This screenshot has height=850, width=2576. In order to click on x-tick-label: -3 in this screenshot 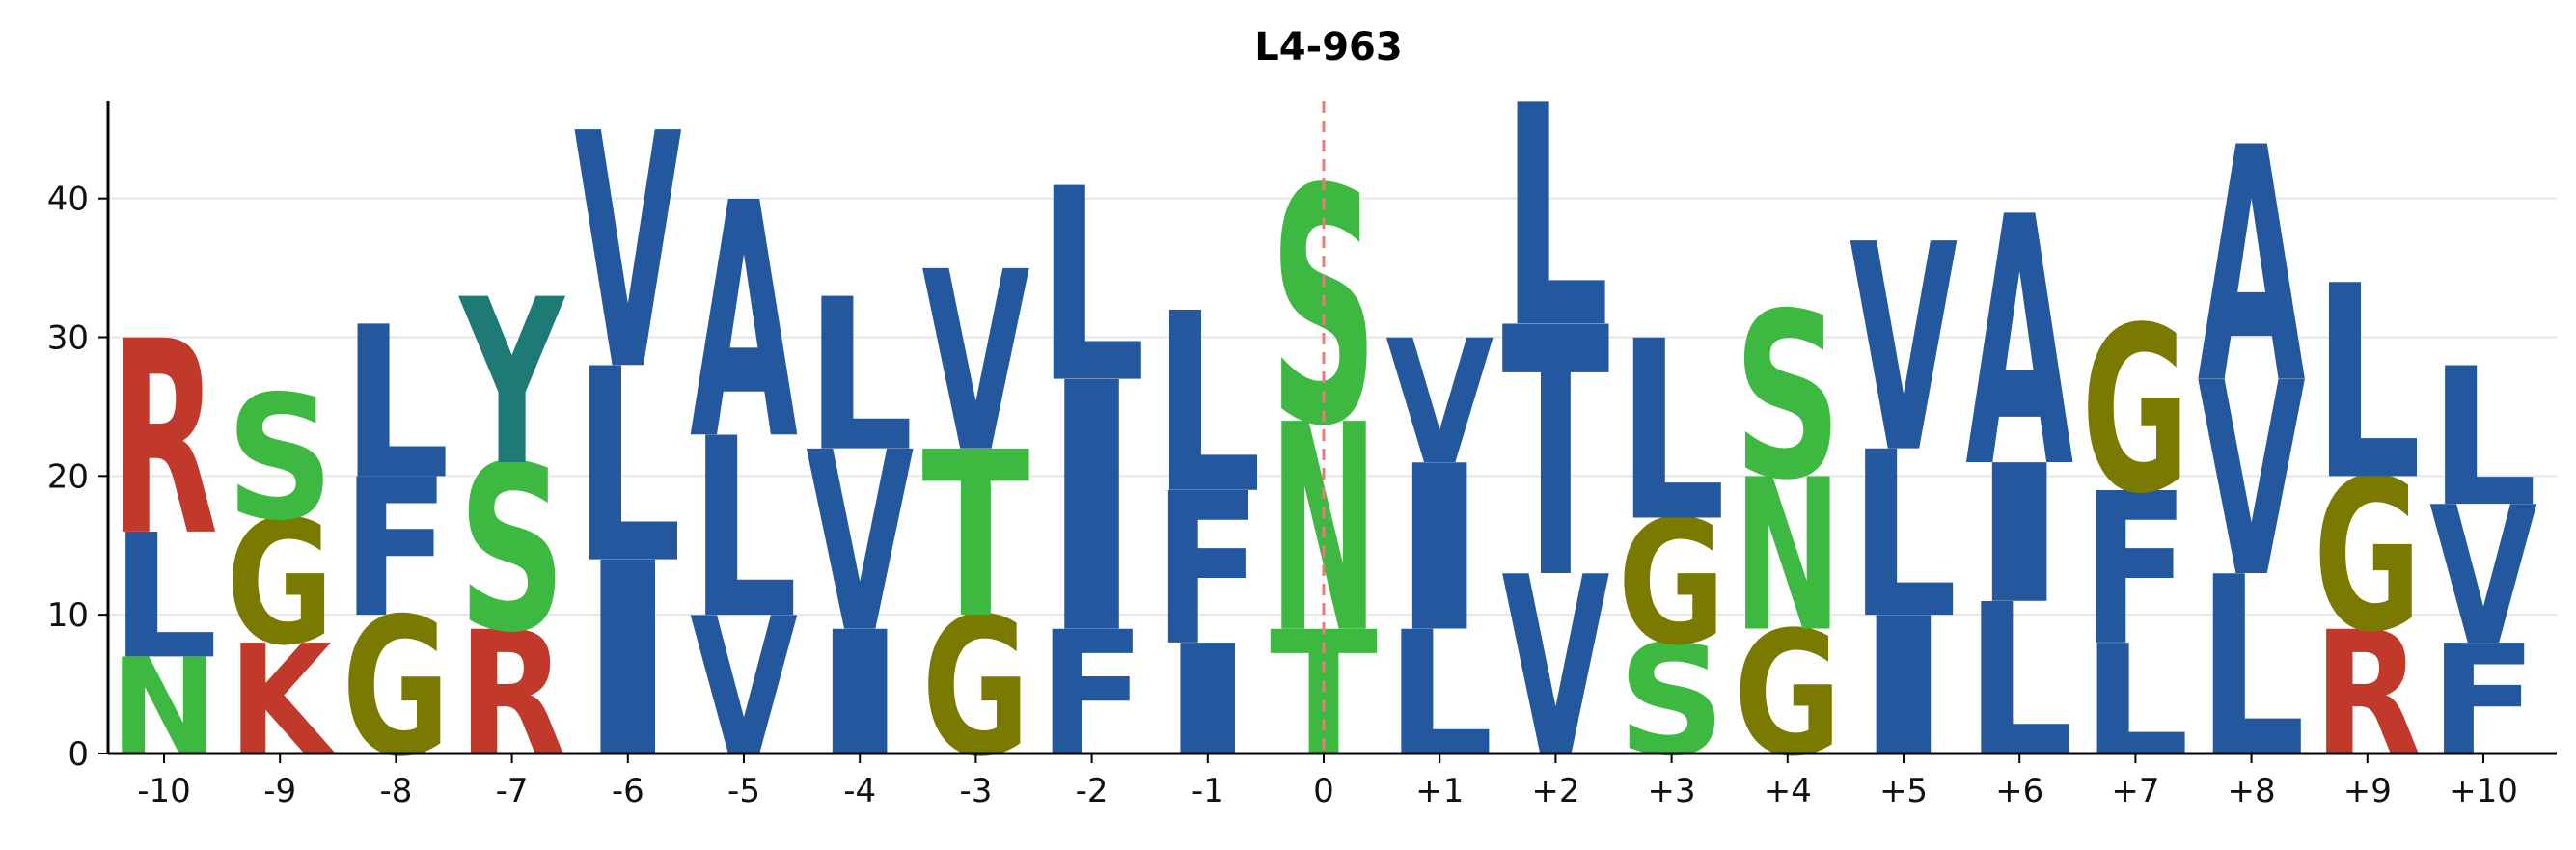, I will do `click(976, 791)`.